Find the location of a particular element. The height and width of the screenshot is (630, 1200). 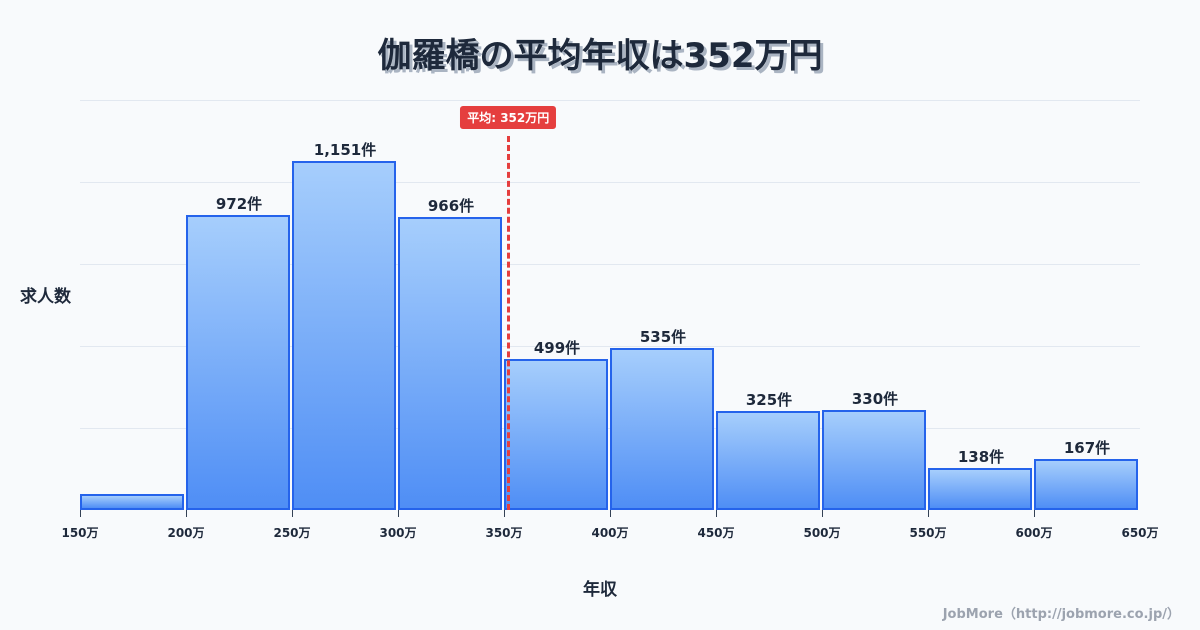

bar-value-label: 499件 is located at coordinates (557, 348).